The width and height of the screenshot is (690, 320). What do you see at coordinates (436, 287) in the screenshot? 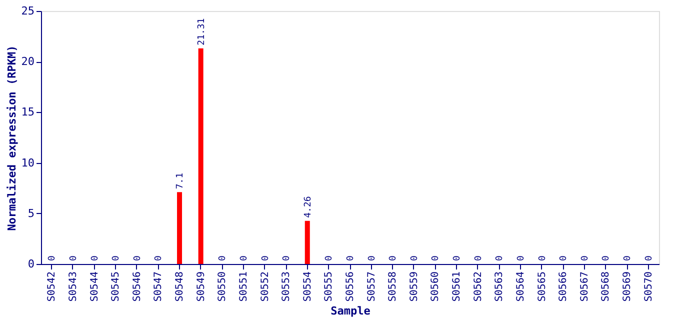
I see `x-tick-label: S0560` at bounding box center [436, 287].